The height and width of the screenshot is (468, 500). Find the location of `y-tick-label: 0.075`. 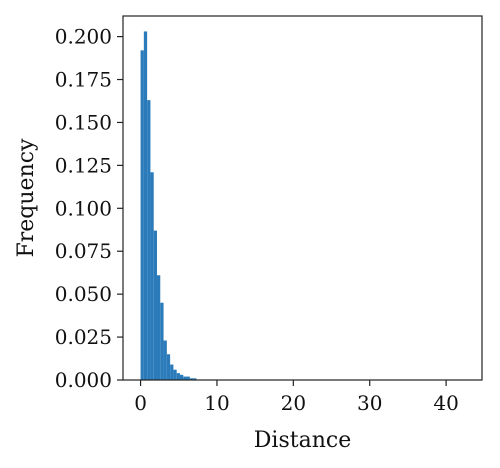

y-tick-label: 0.075 is located at coordinates (83, 251).